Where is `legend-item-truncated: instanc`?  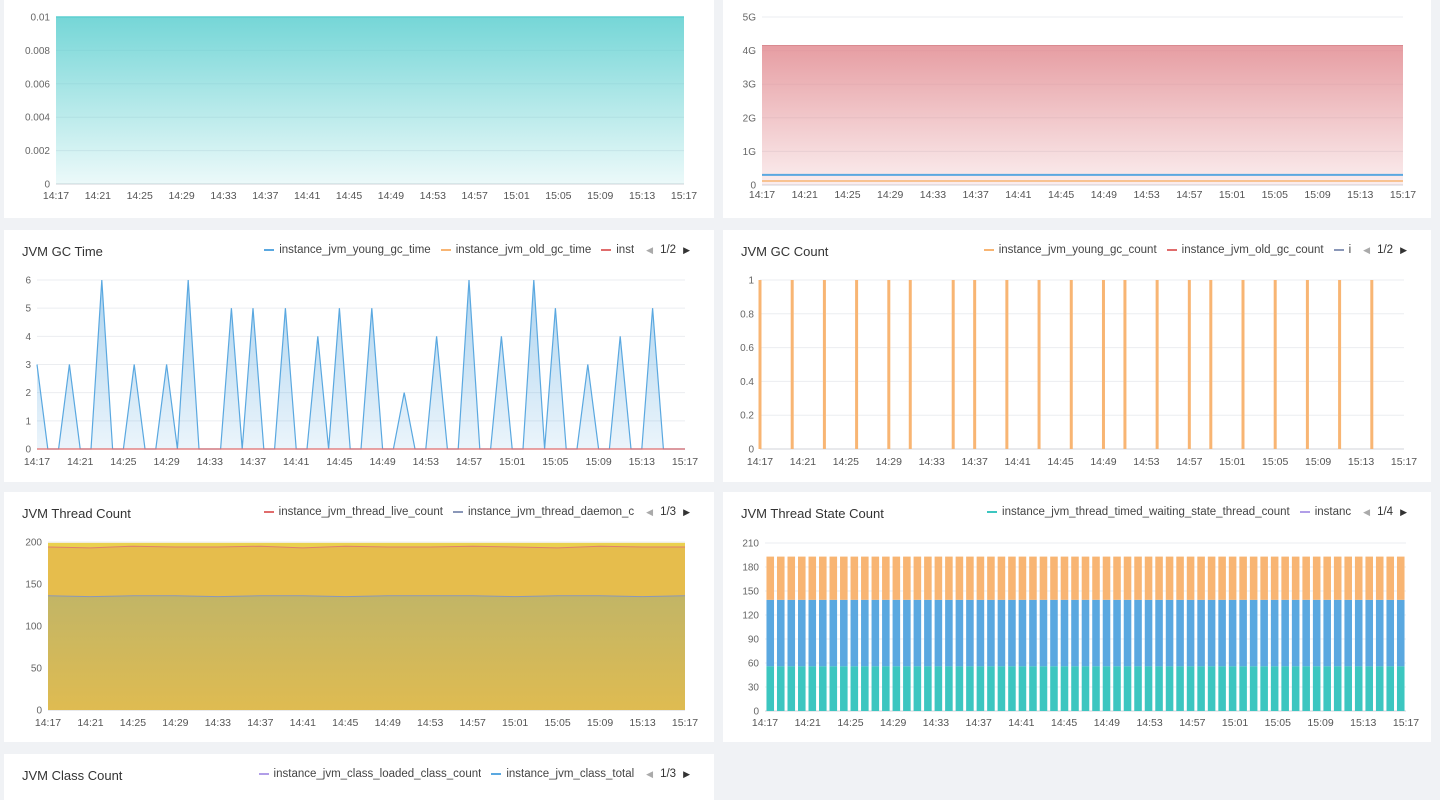
legend-item-truncated: instanc is located at coordinates (1325, 512).